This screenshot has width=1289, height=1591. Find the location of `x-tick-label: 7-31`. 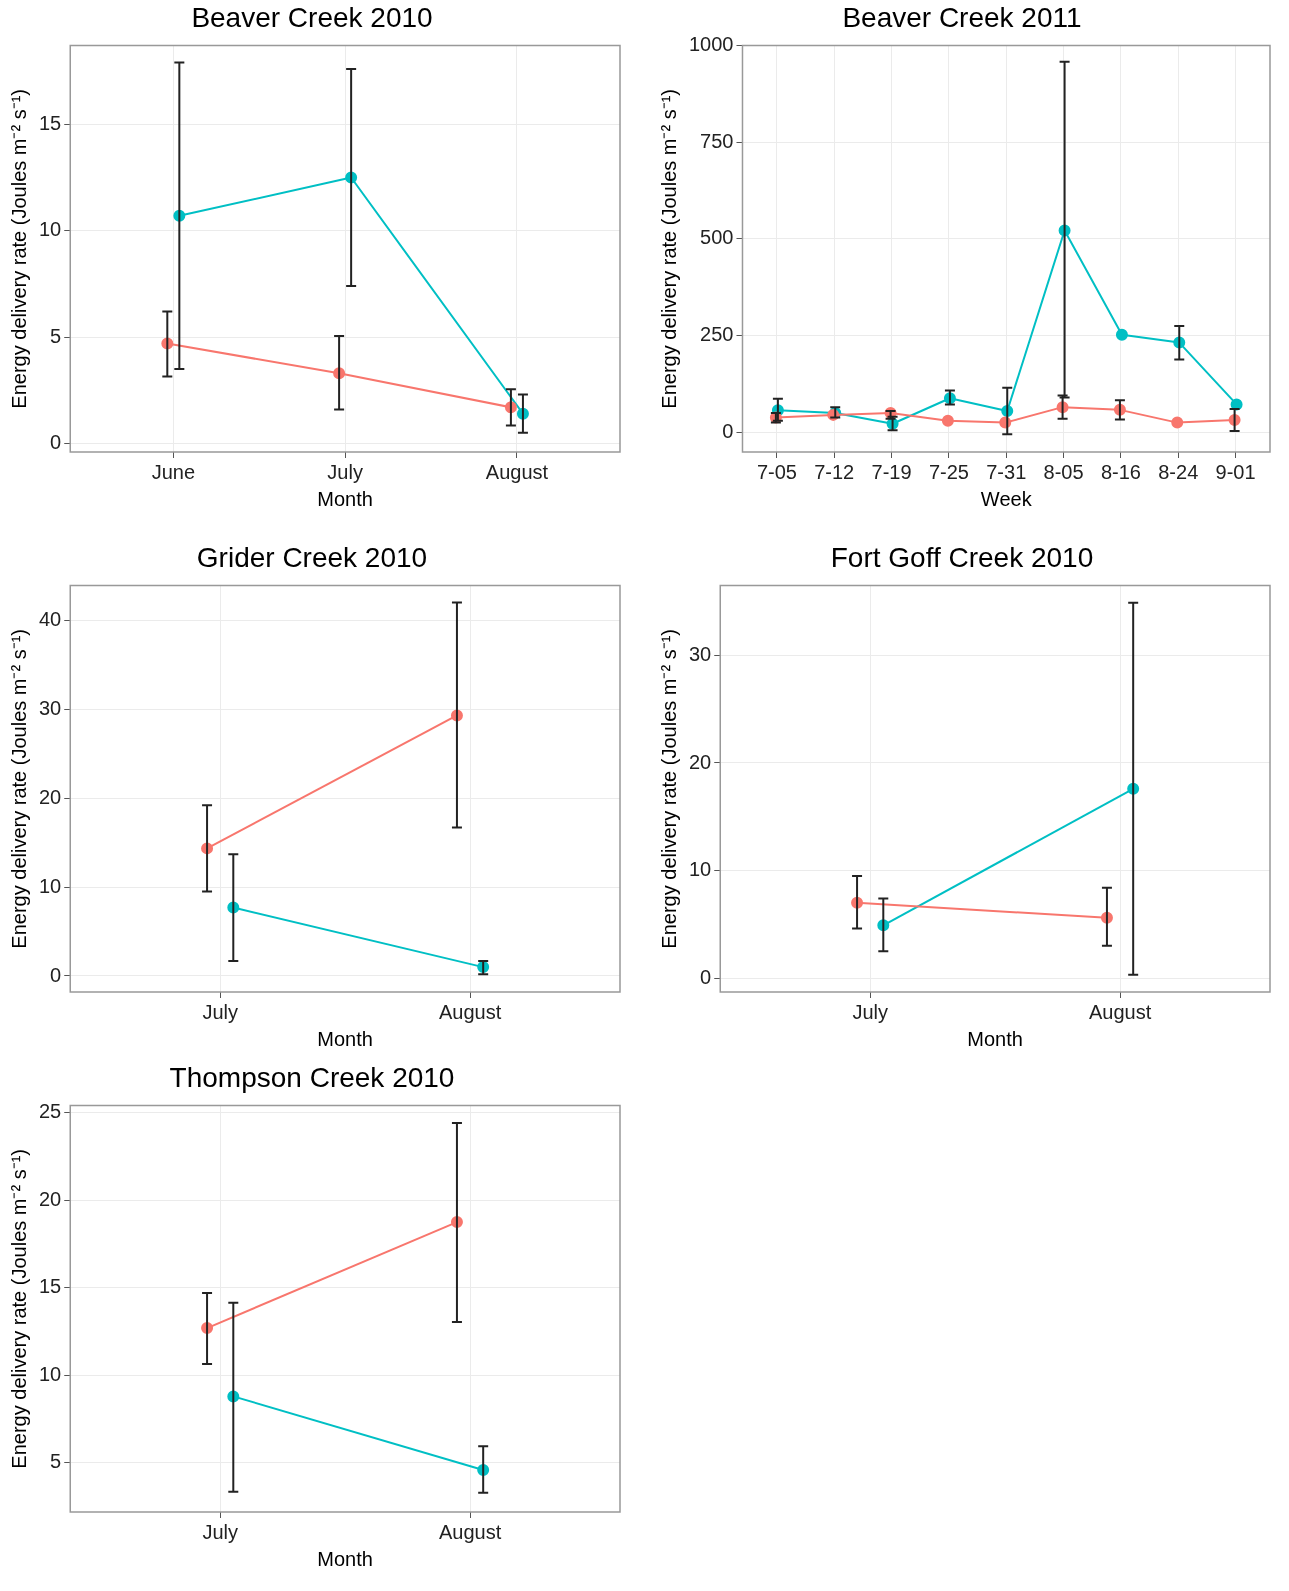

x-tick-label: 7-31 is located at coordinates (1006, 471).